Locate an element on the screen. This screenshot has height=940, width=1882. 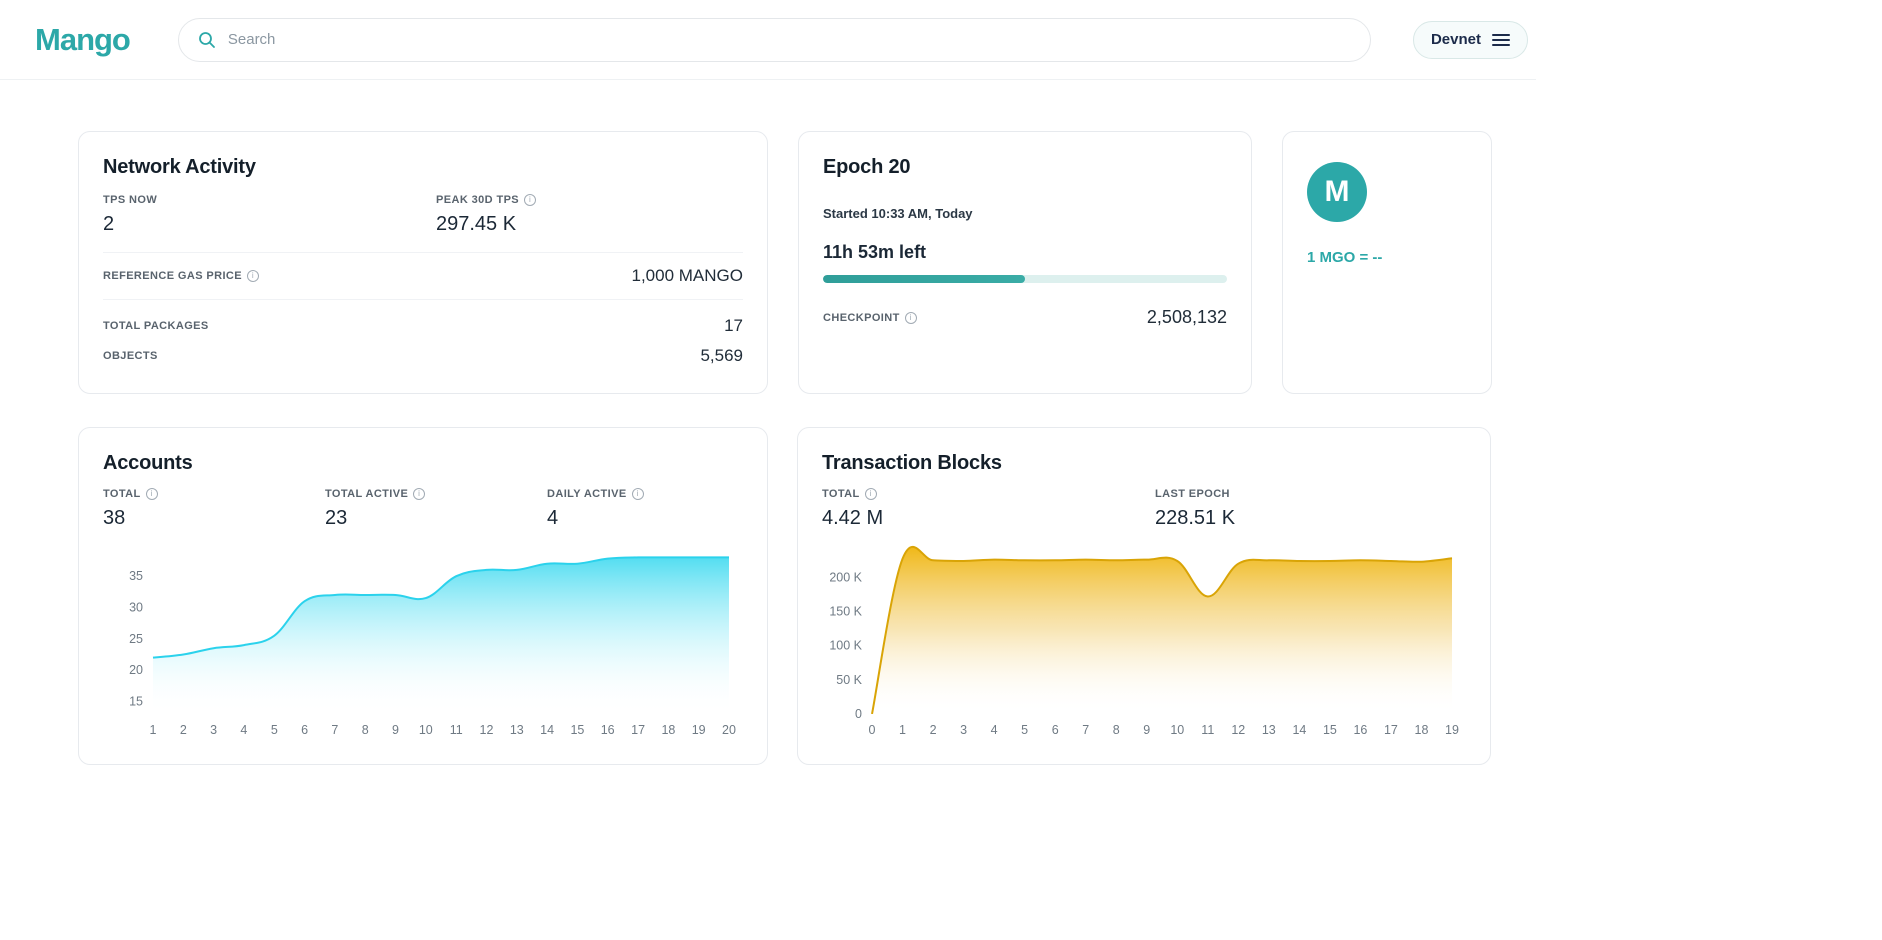
svg-text: 100 K is located at coordinates (845, 646).